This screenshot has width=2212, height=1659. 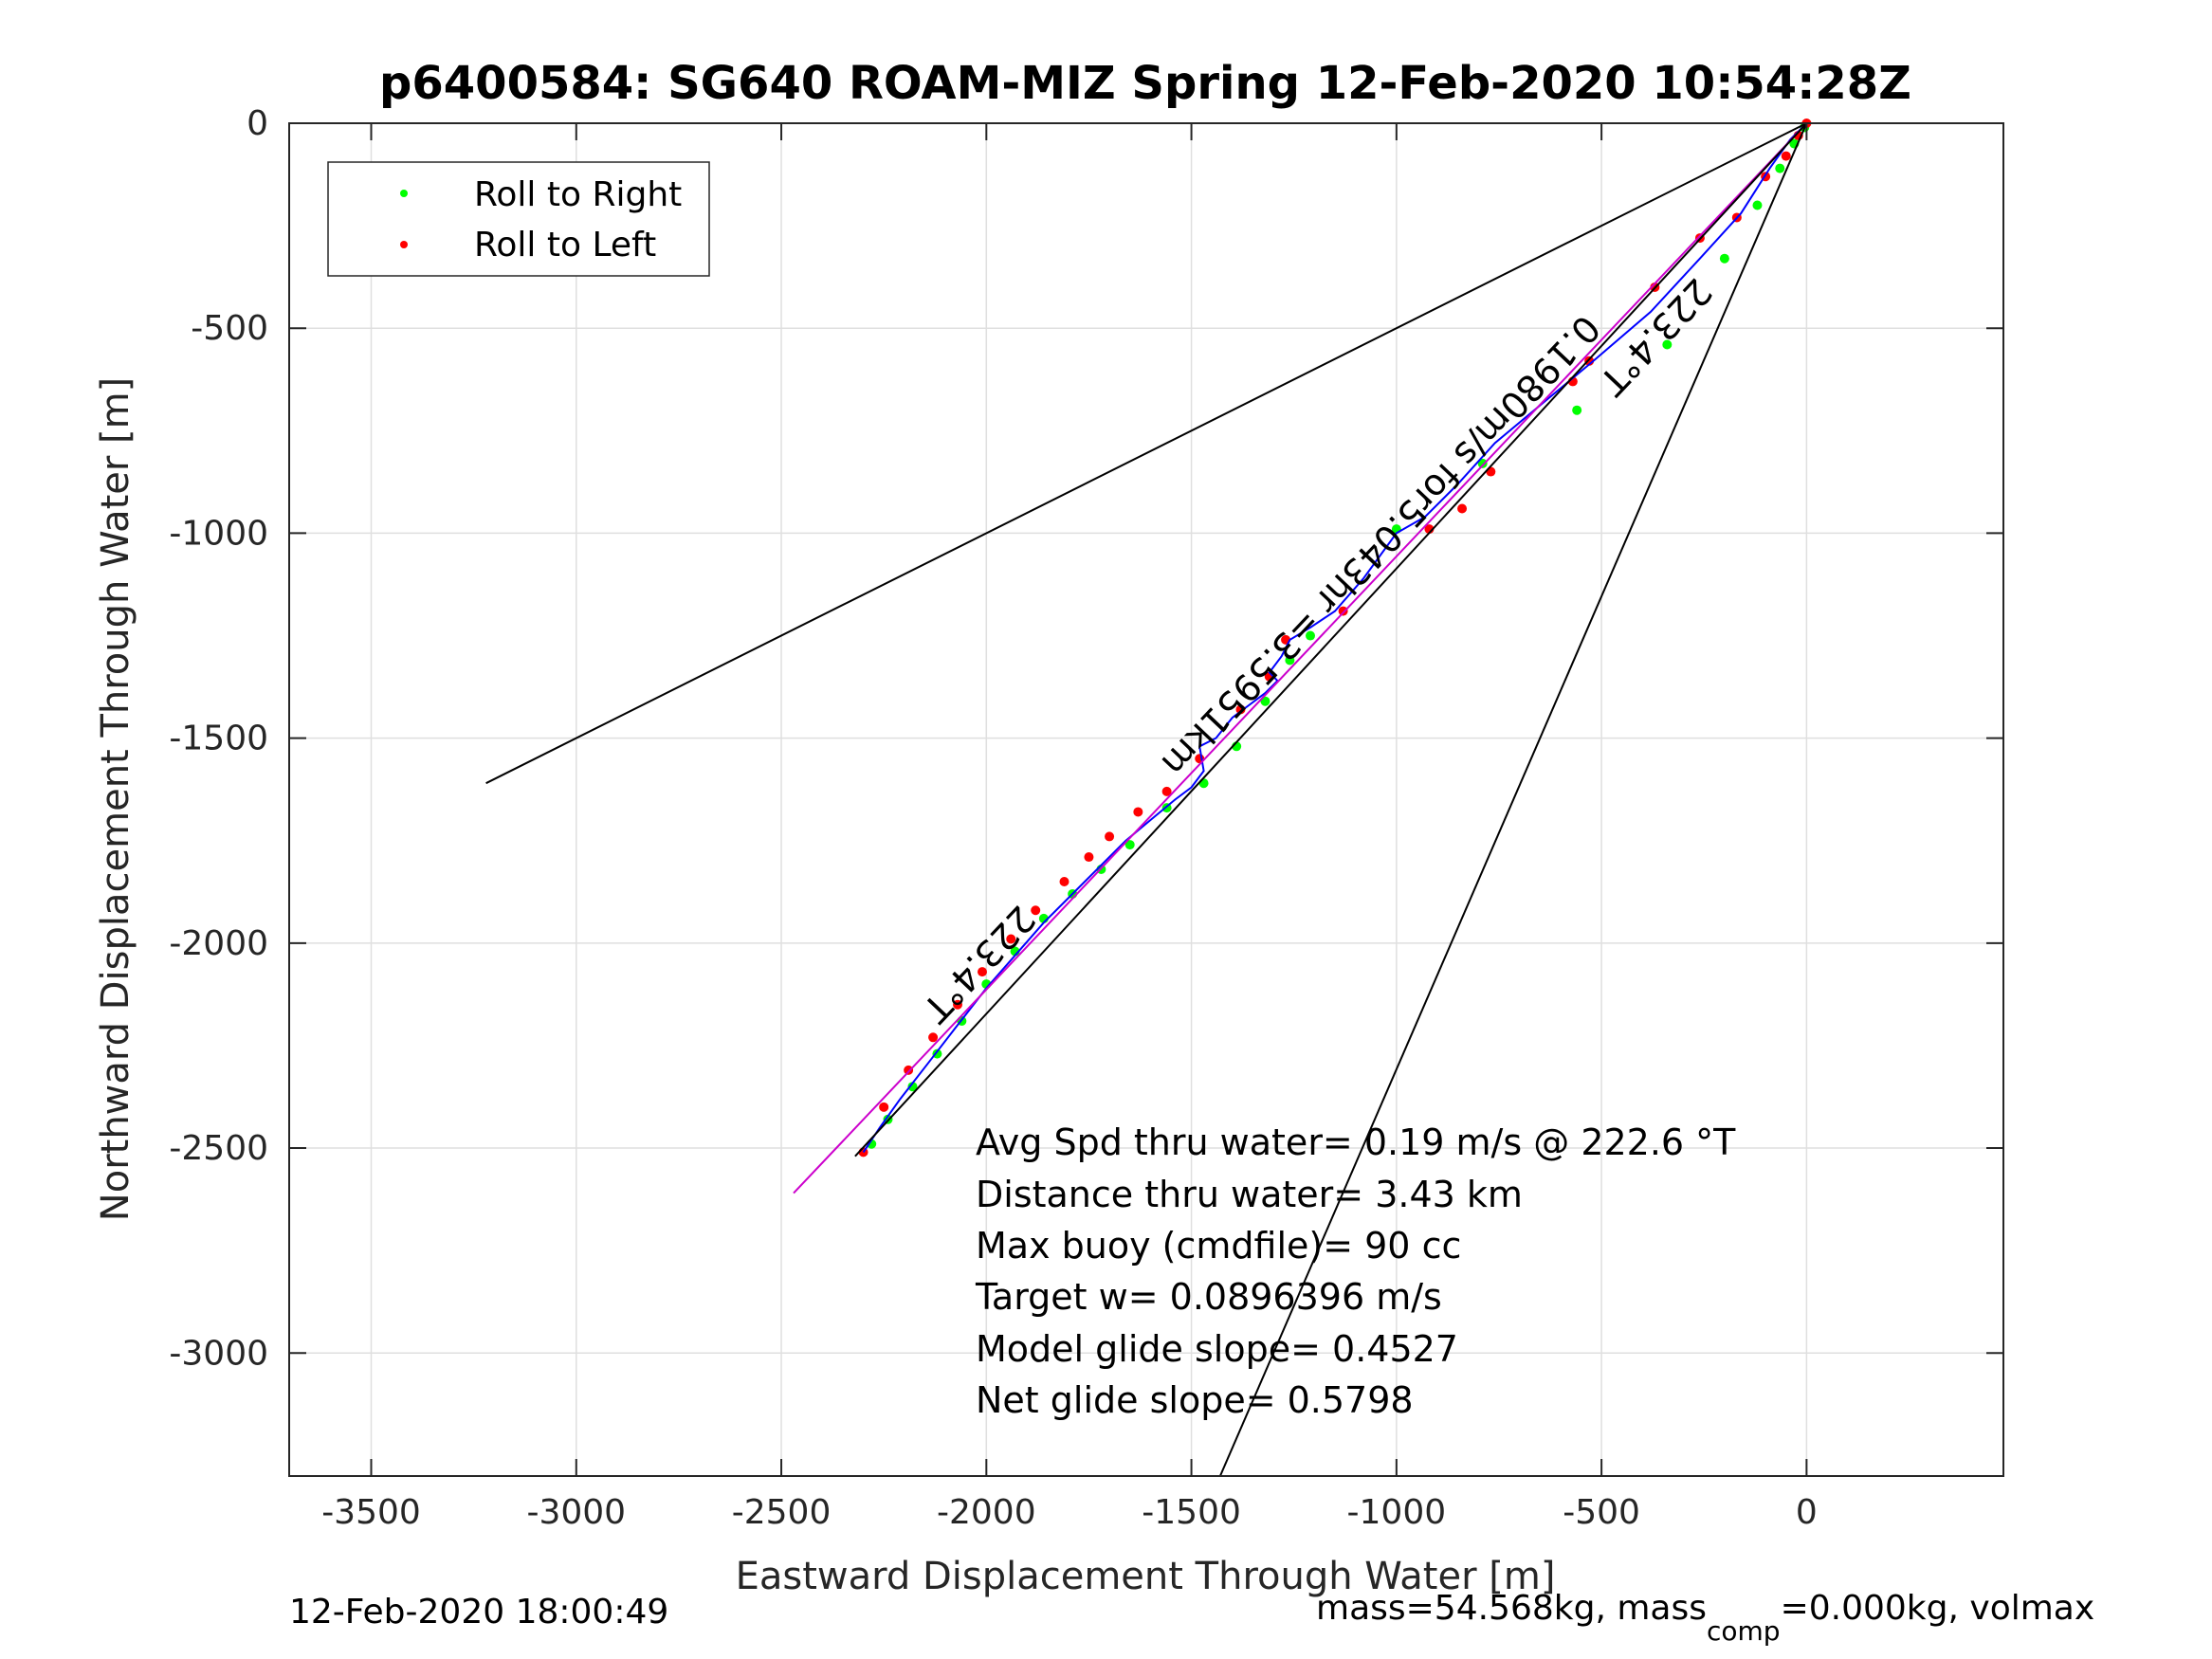 I want to click on x-tick-label: -500, so click(x=1601, y=1512).